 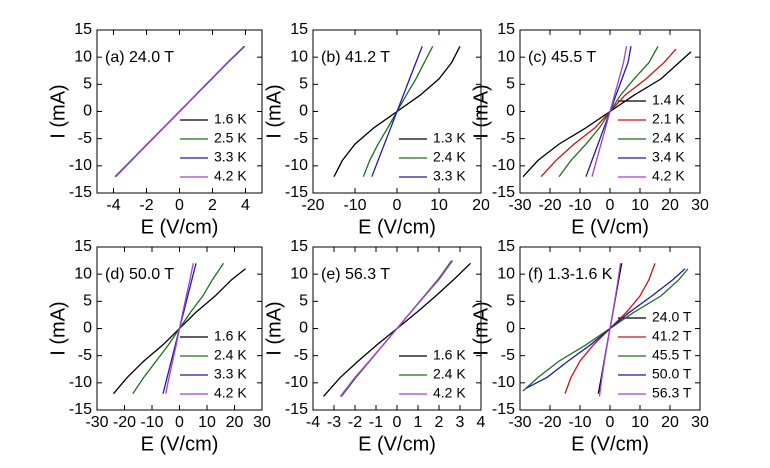 I want to click on legend-label: 2.5 K, so click(x=230, y=138).